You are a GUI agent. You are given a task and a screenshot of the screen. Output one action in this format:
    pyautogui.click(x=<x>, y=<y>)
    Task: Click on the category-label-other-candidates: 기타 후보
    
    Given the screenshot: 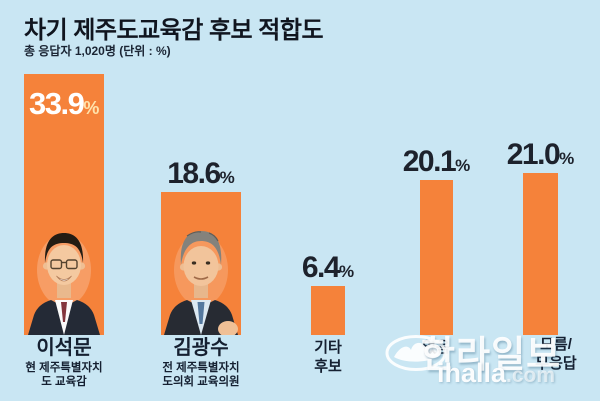 What is the action you would take?
    pyautogui.click(x=328, y=358)
    